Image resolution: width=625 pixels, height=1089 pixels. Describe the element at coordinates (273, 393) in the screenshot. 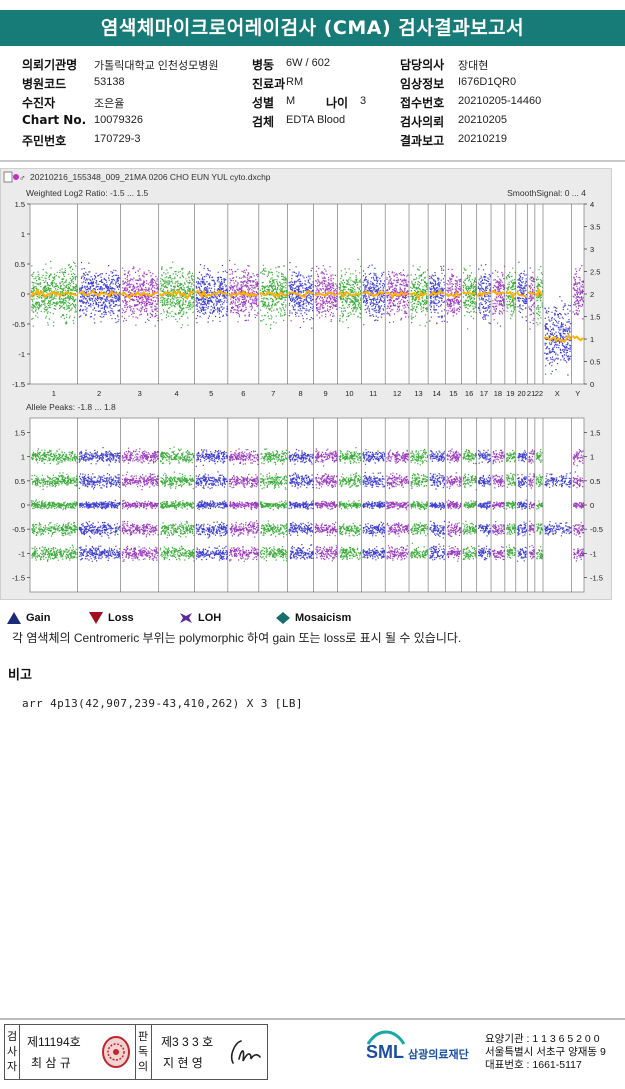

I see `chr-tick-label: 7` at that location.